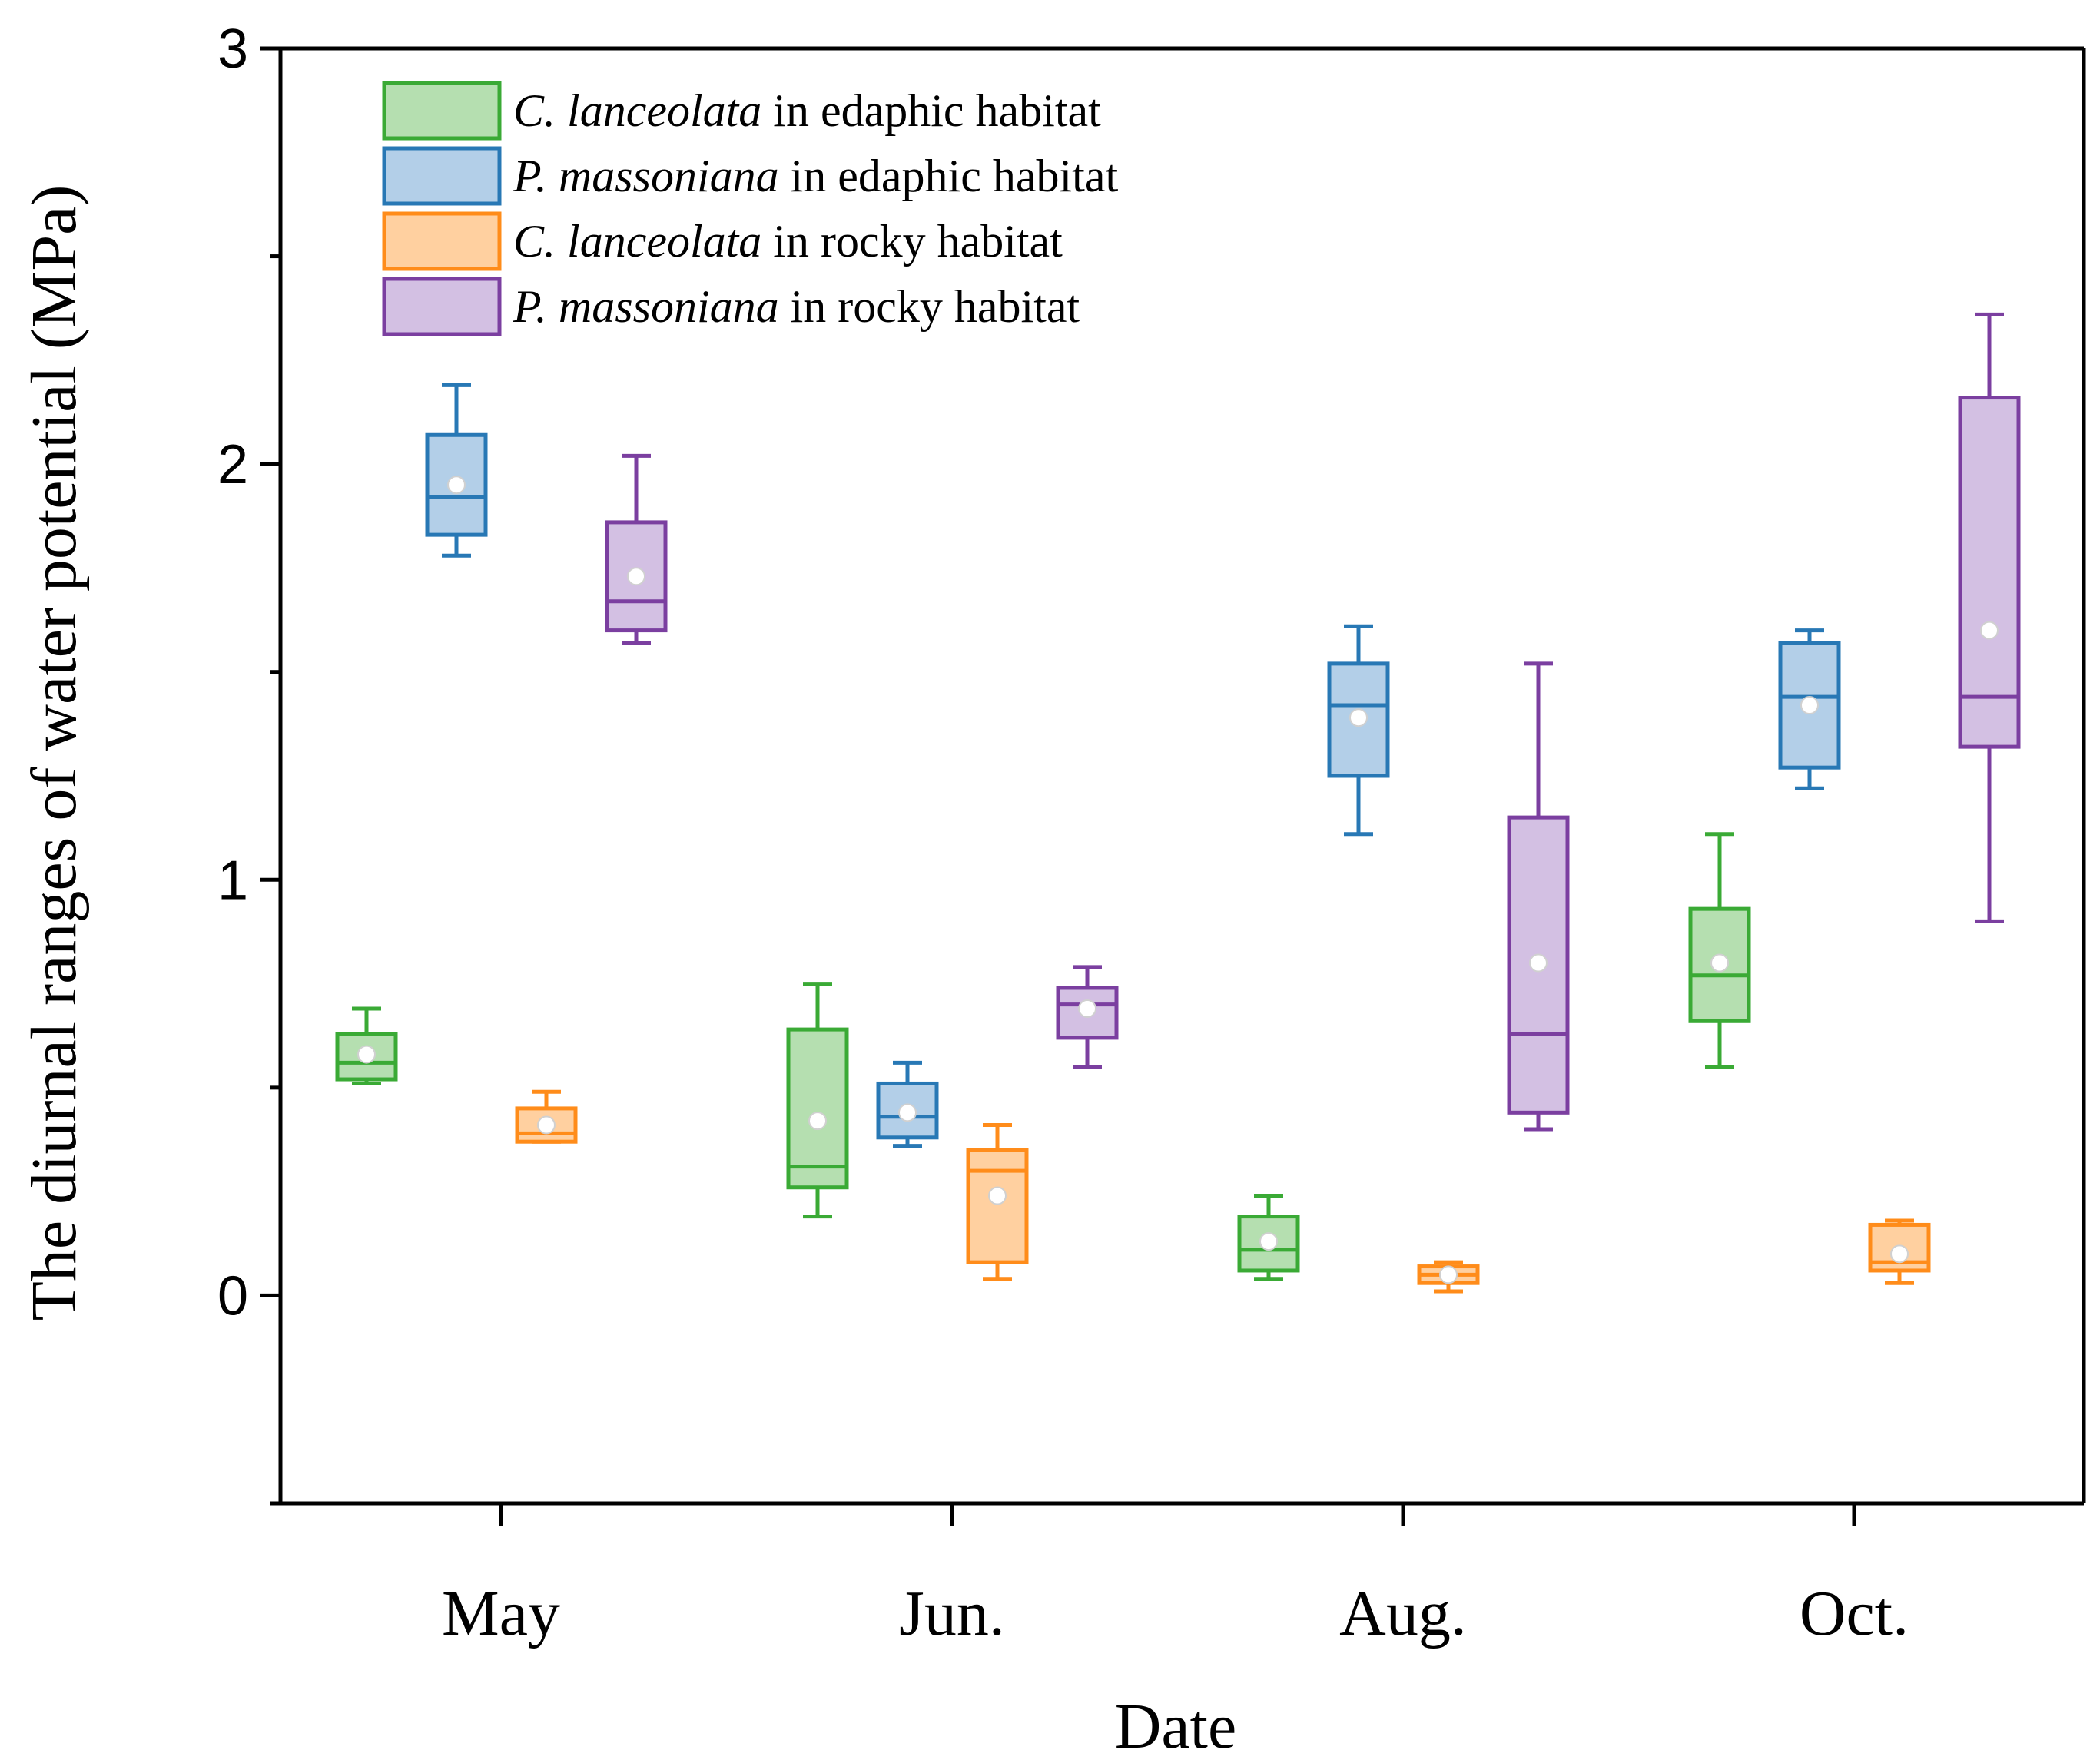 The image size is (2100, 1763). I want to click on x-axis-title: Date, so click(1176, 1726).